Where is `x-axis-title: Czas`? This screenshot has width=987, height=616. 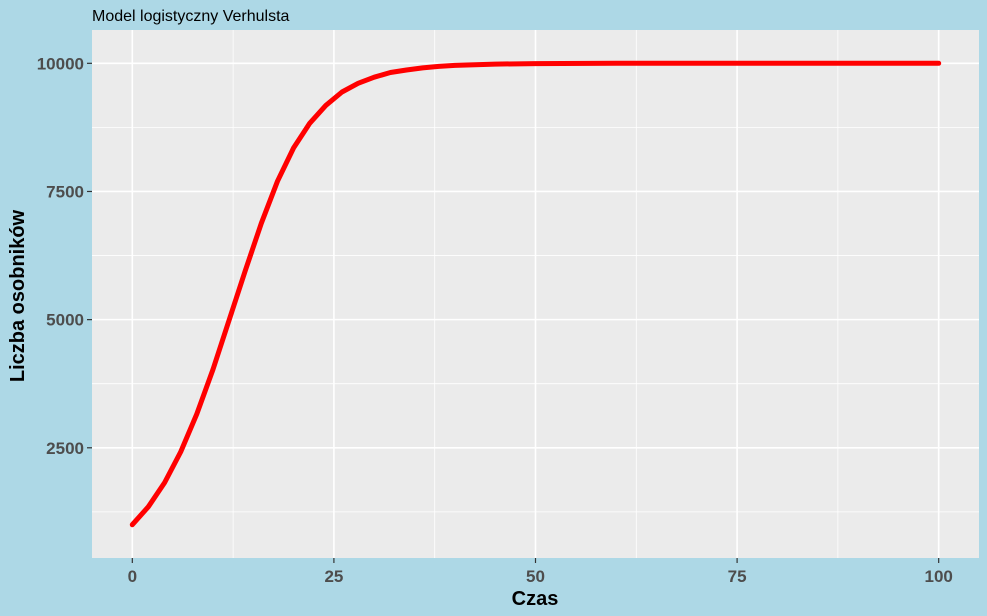 x-axis-title: Czas is located at coordinates (535, 599).